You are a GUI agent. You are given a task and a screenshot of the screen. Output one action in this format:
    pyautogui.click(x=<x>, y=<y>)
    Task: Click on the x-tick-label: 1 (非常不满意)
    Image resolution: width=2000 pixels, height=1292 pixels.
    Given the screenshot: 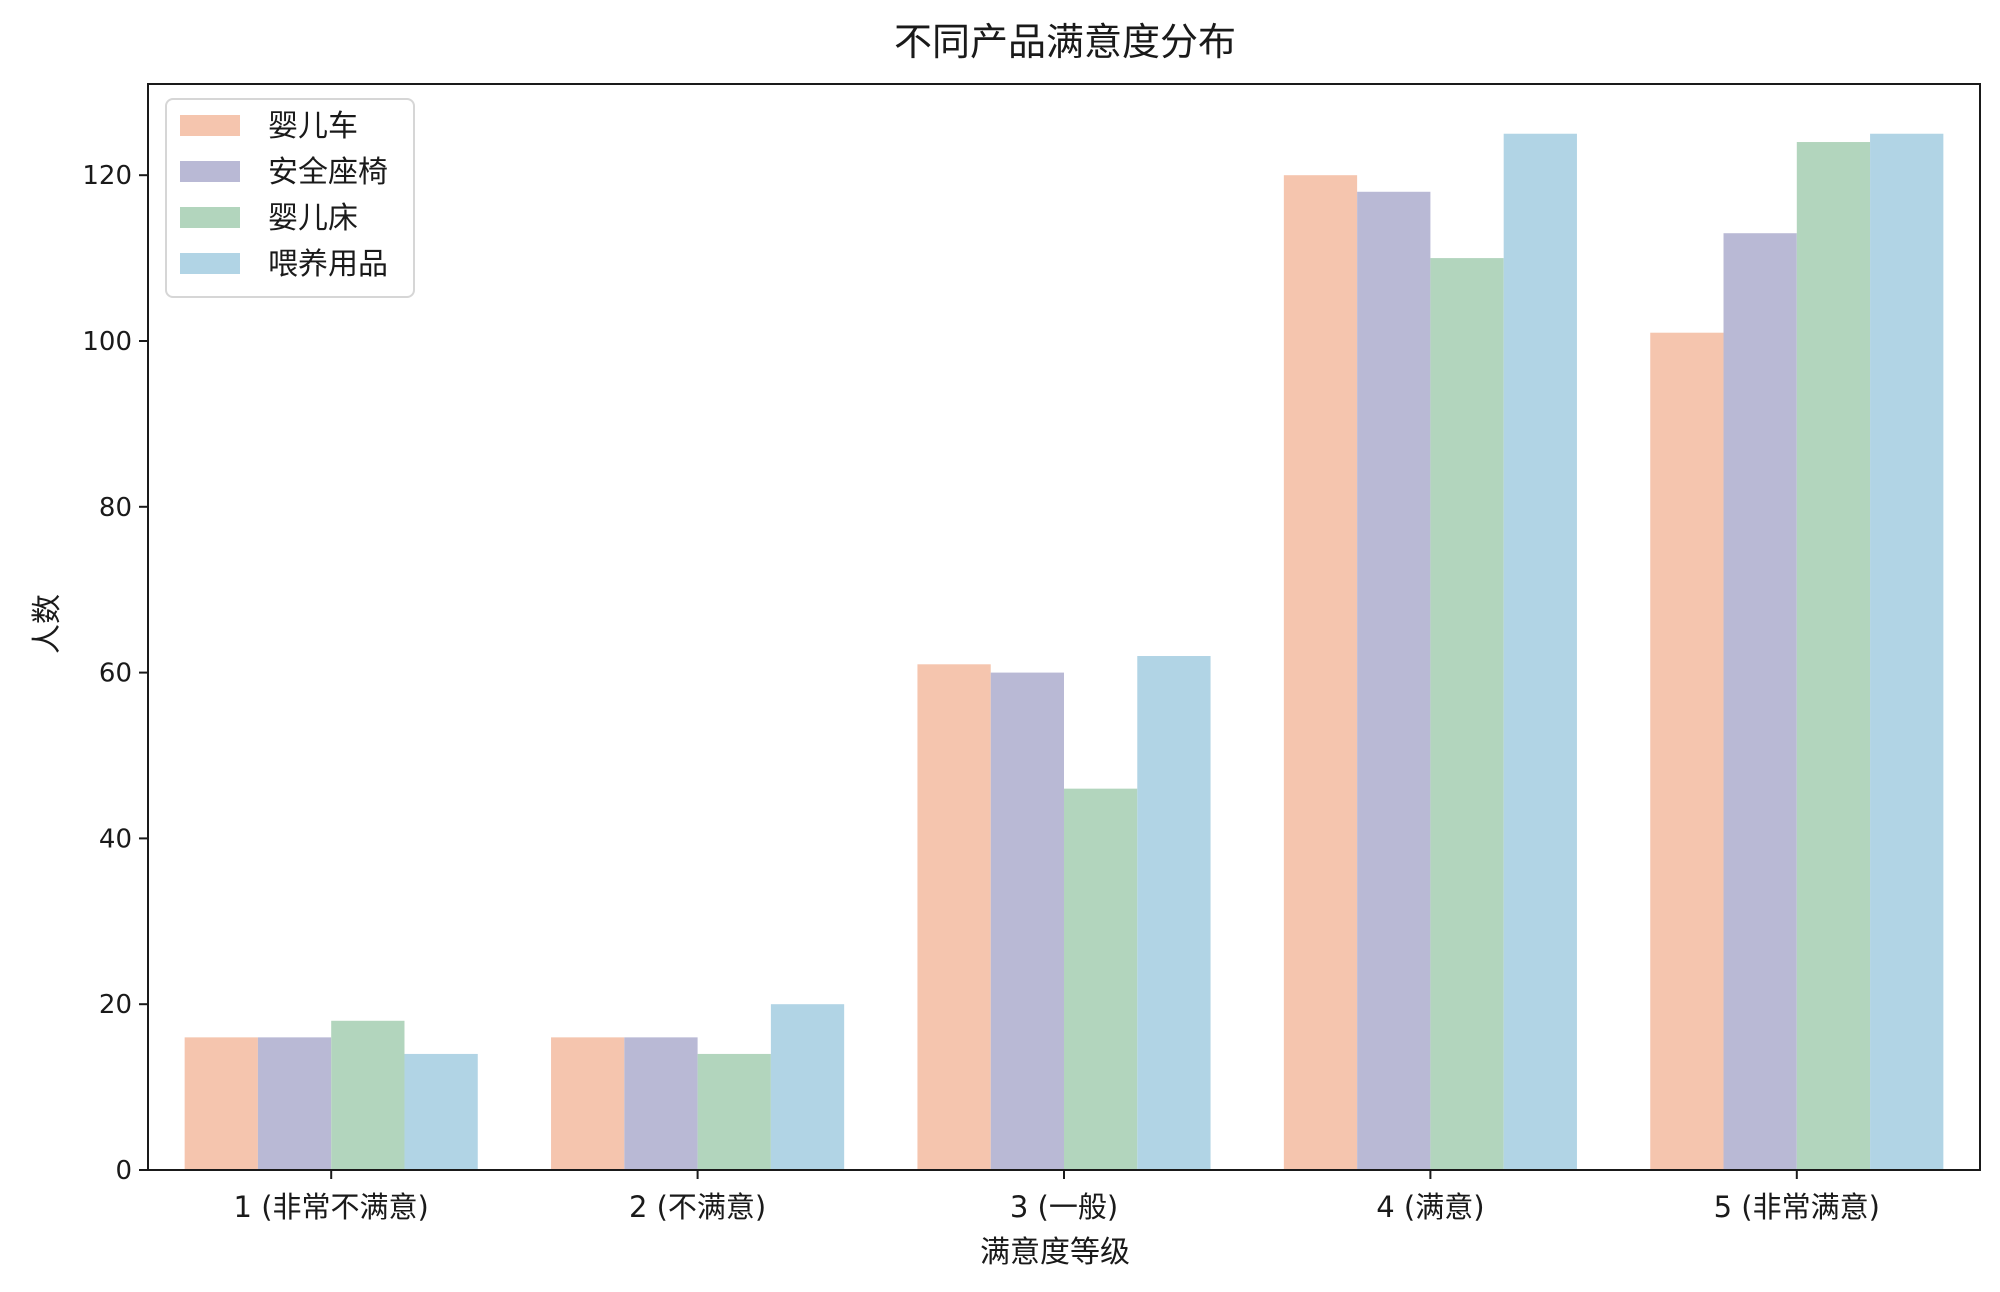 What is the action you would take?
    pyautogui.click(x=331, y=1207)
    